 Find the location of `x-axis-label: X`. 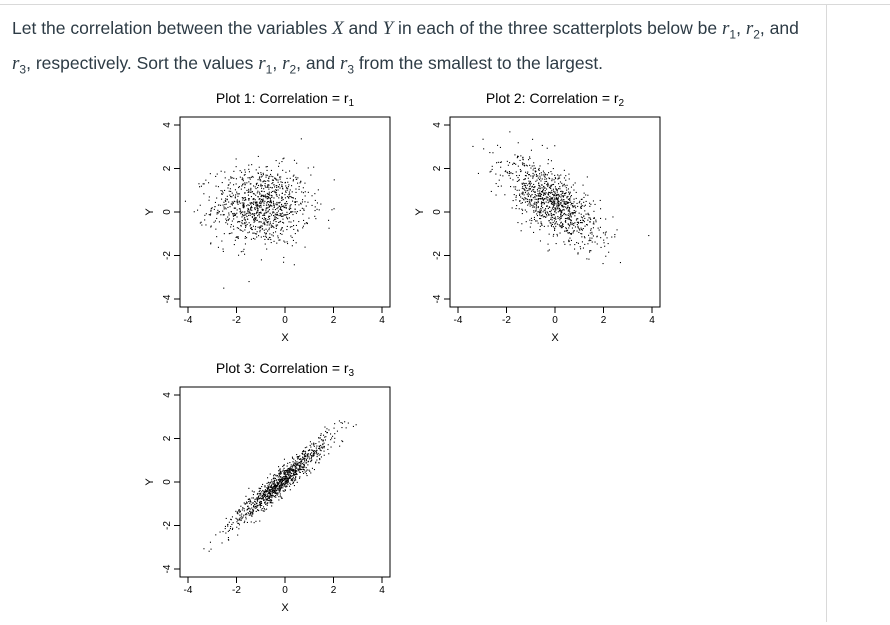

x-axis-label: X is located at coordinates (555, 338).